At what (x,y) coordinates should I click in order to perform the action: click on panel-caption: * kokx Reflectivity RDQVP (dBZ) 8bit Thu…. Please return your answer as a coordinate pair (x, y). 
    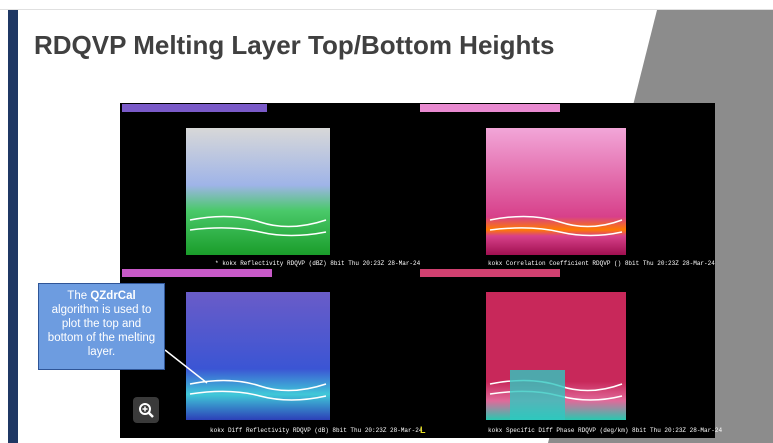
    Looking at the image, I should click on (318, 263).